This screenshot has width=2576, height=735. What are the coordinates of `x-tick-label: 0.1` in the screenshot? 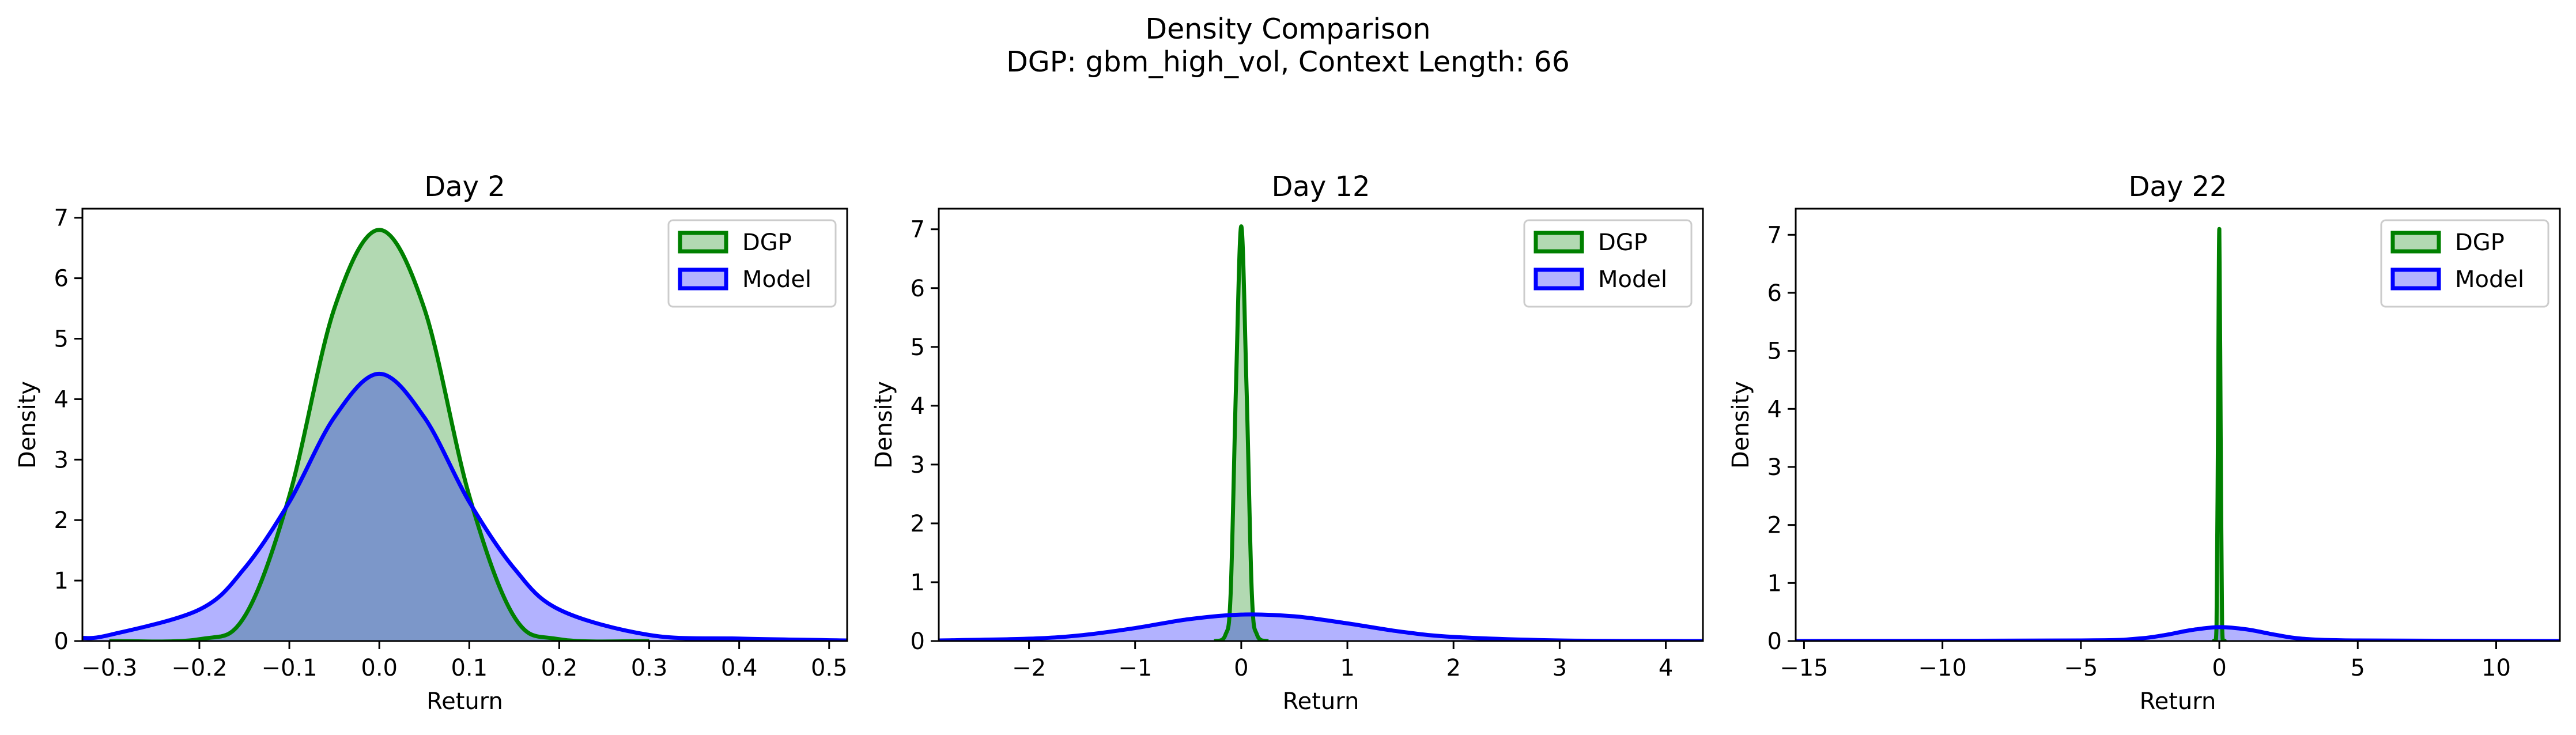 It's located at (469, 668).